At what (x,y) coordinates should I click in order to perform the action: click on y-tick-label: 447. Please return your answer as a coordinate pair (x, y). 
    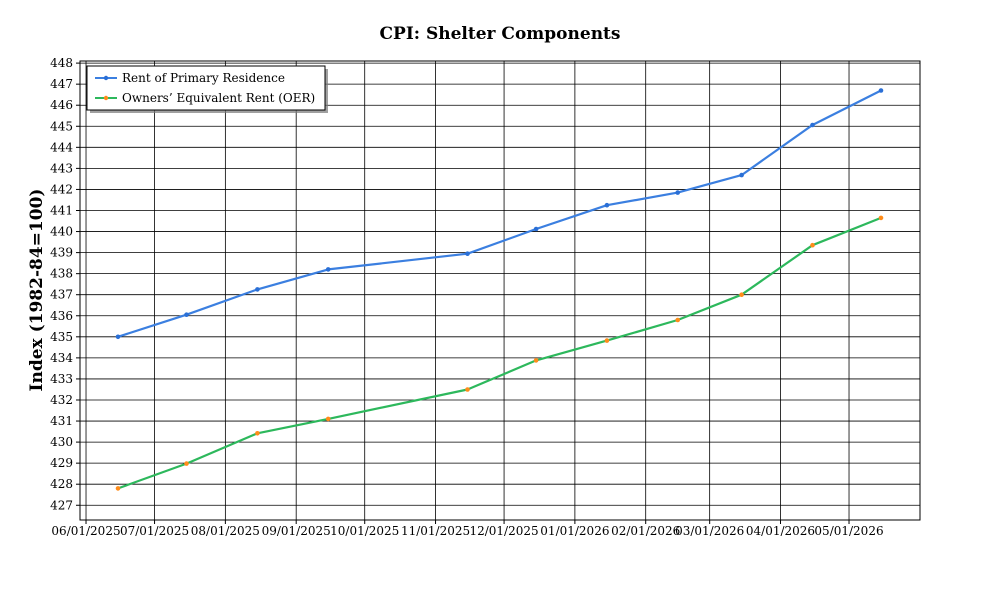
    Looking at the image, I should click on (61, 84).